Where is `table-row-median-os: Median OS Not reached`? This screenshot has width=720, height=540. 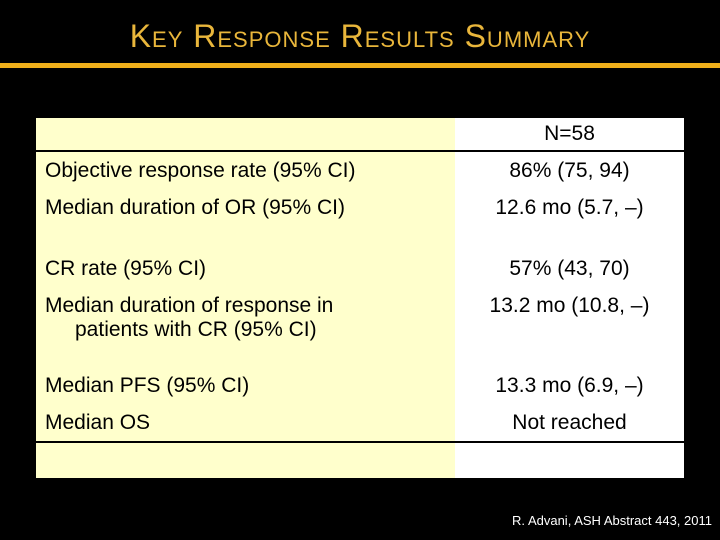
table-row-median-os: Median OS Not reached is located at coordinates (360, 422).